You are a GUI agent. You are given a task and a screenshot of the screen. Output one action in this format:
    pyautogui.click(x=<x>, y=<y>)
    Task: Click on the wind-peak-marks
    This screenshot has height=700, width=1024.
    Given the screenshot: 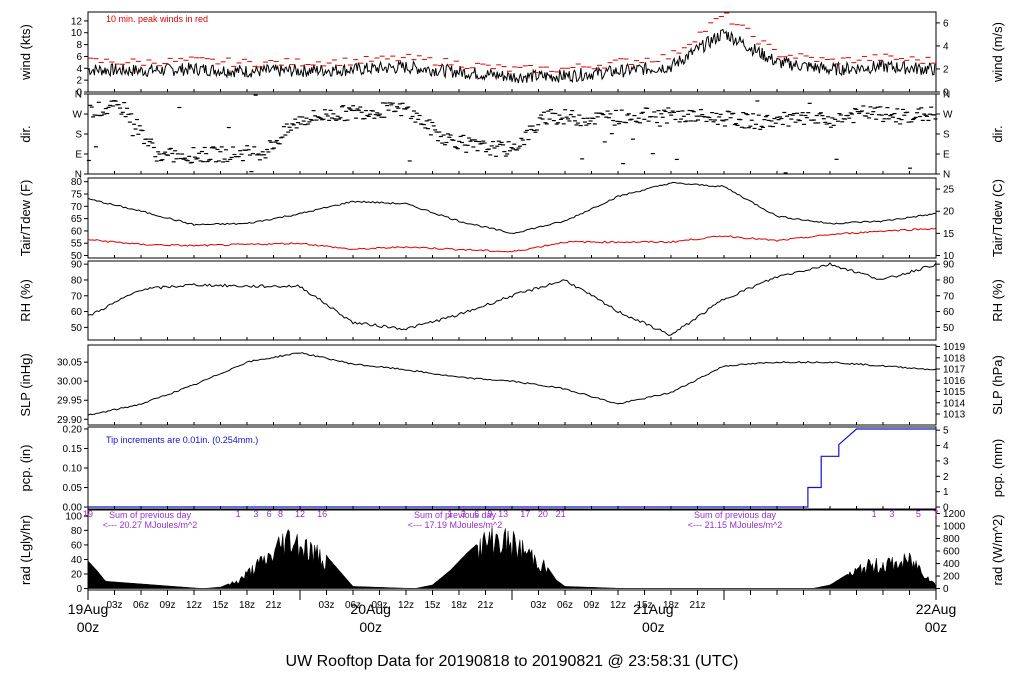 What is the action you would take?
    pyautogui.click(x=512, y=43)
    